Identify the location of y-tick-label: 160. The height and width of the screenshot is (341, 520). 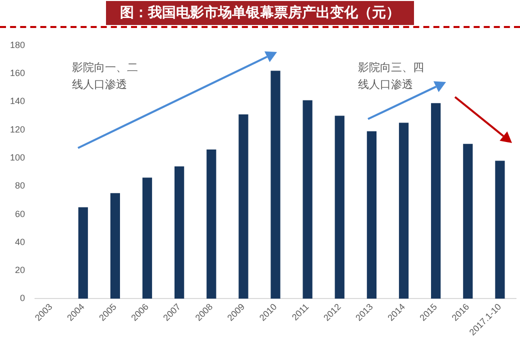
(18, 73).